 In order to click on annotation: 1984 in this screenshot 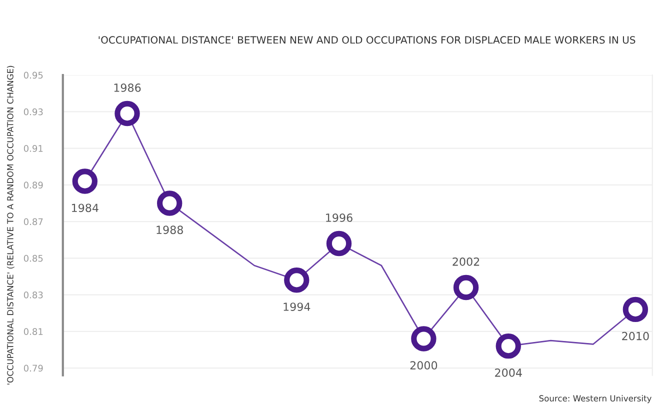, I will do `click(85, 208)`.